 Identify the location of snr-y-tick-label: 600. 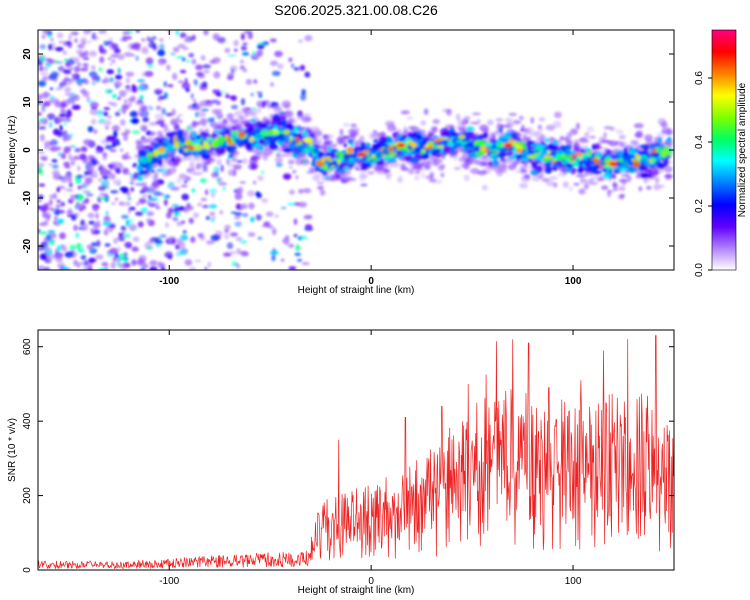
(27, 346).